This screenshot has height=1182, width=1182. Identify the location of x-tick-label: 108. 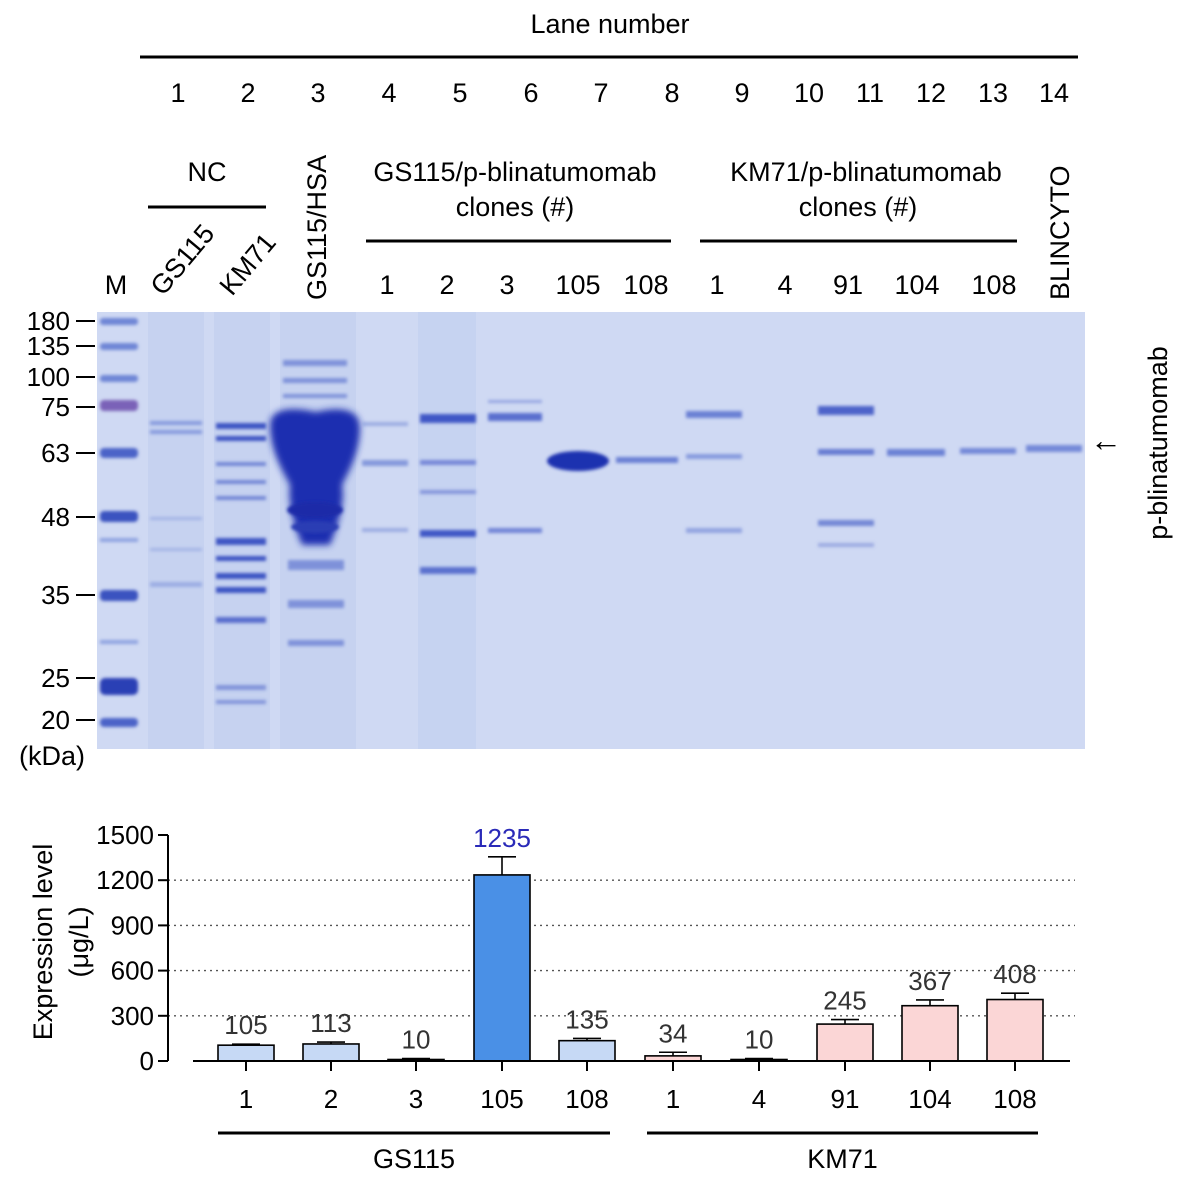
(586, 1099).